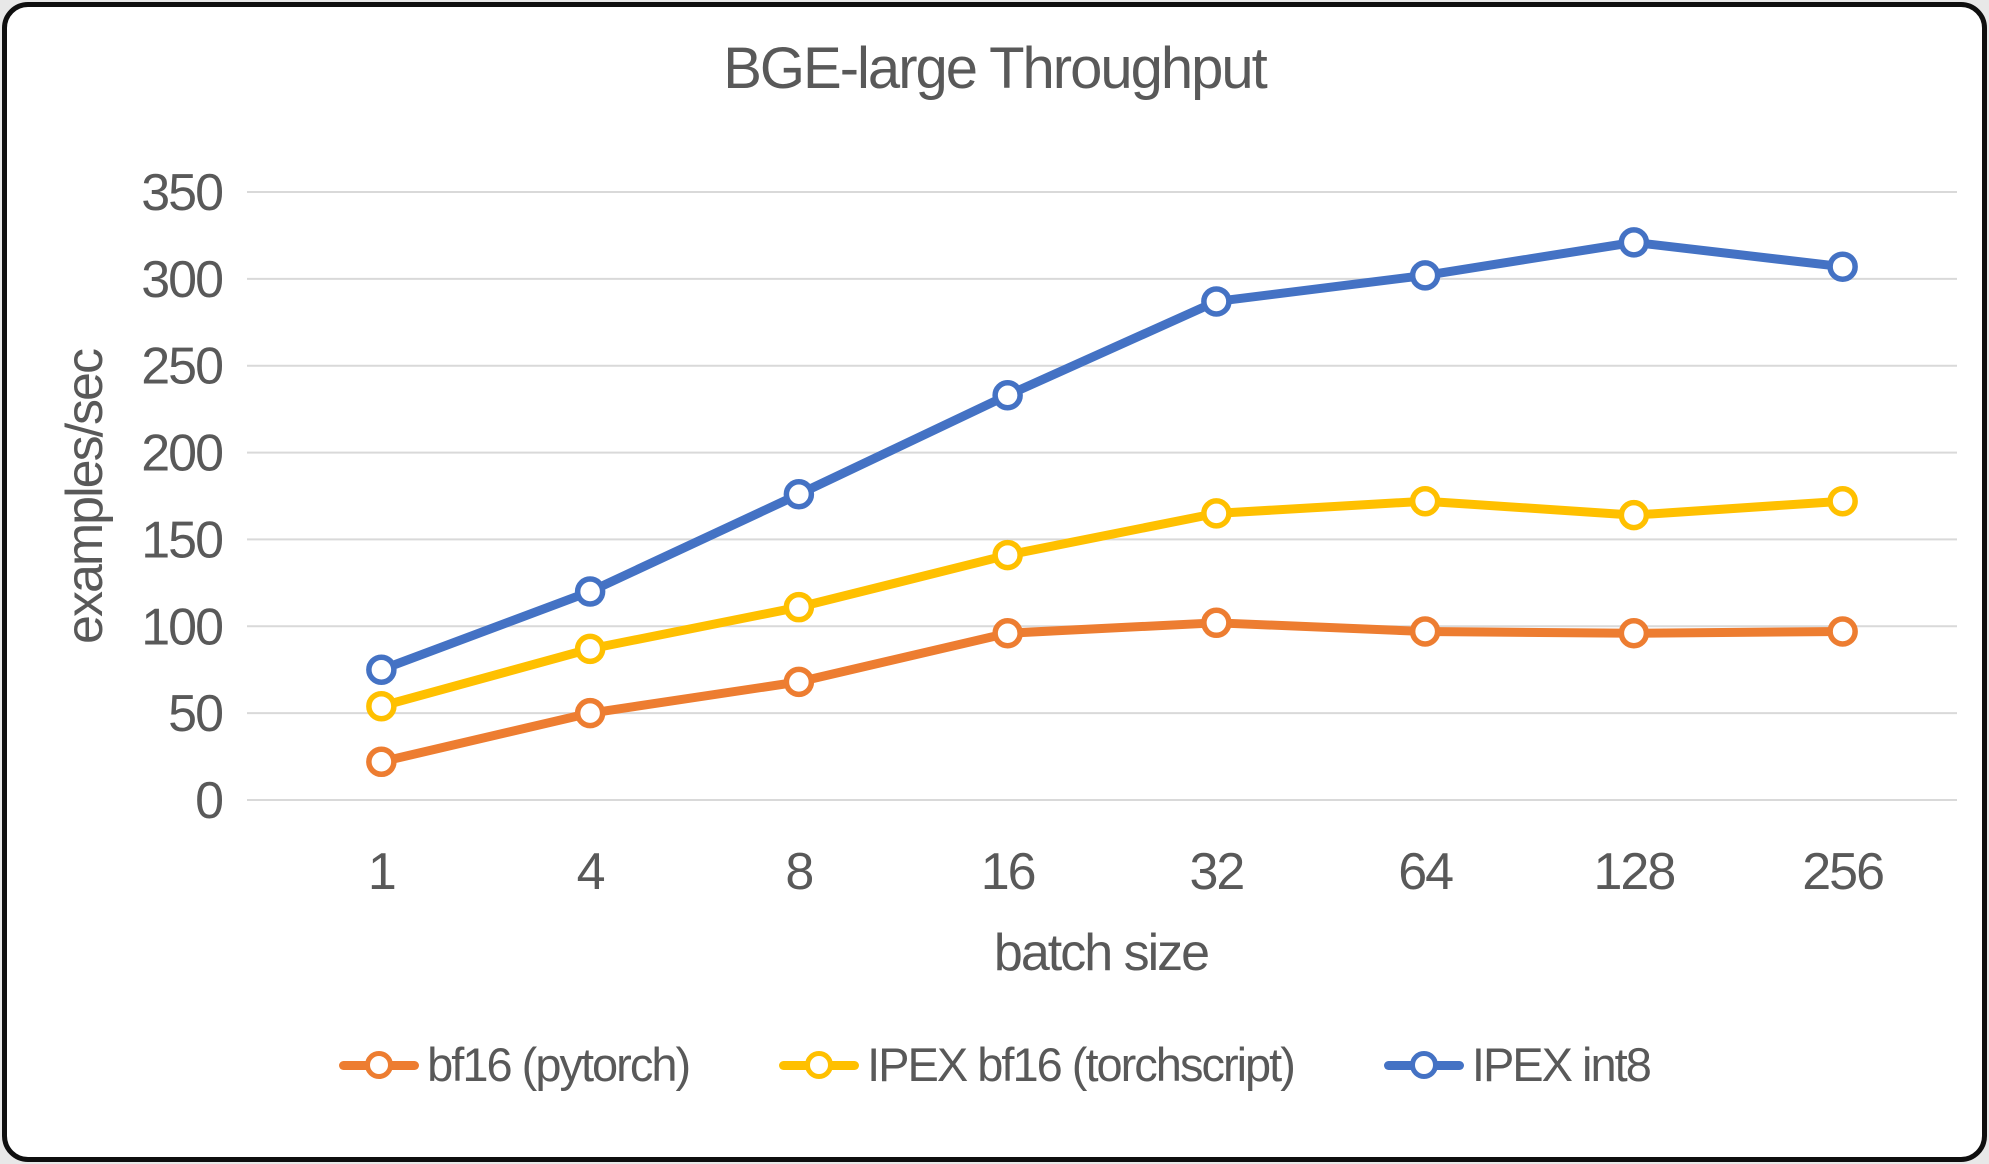 This screenshot has width=1989, height=1164. Describe the element at coordinates (1081, 1064) in the screenshot. I see `legend-label: IPEX bf16 (torchscript)` at that location.